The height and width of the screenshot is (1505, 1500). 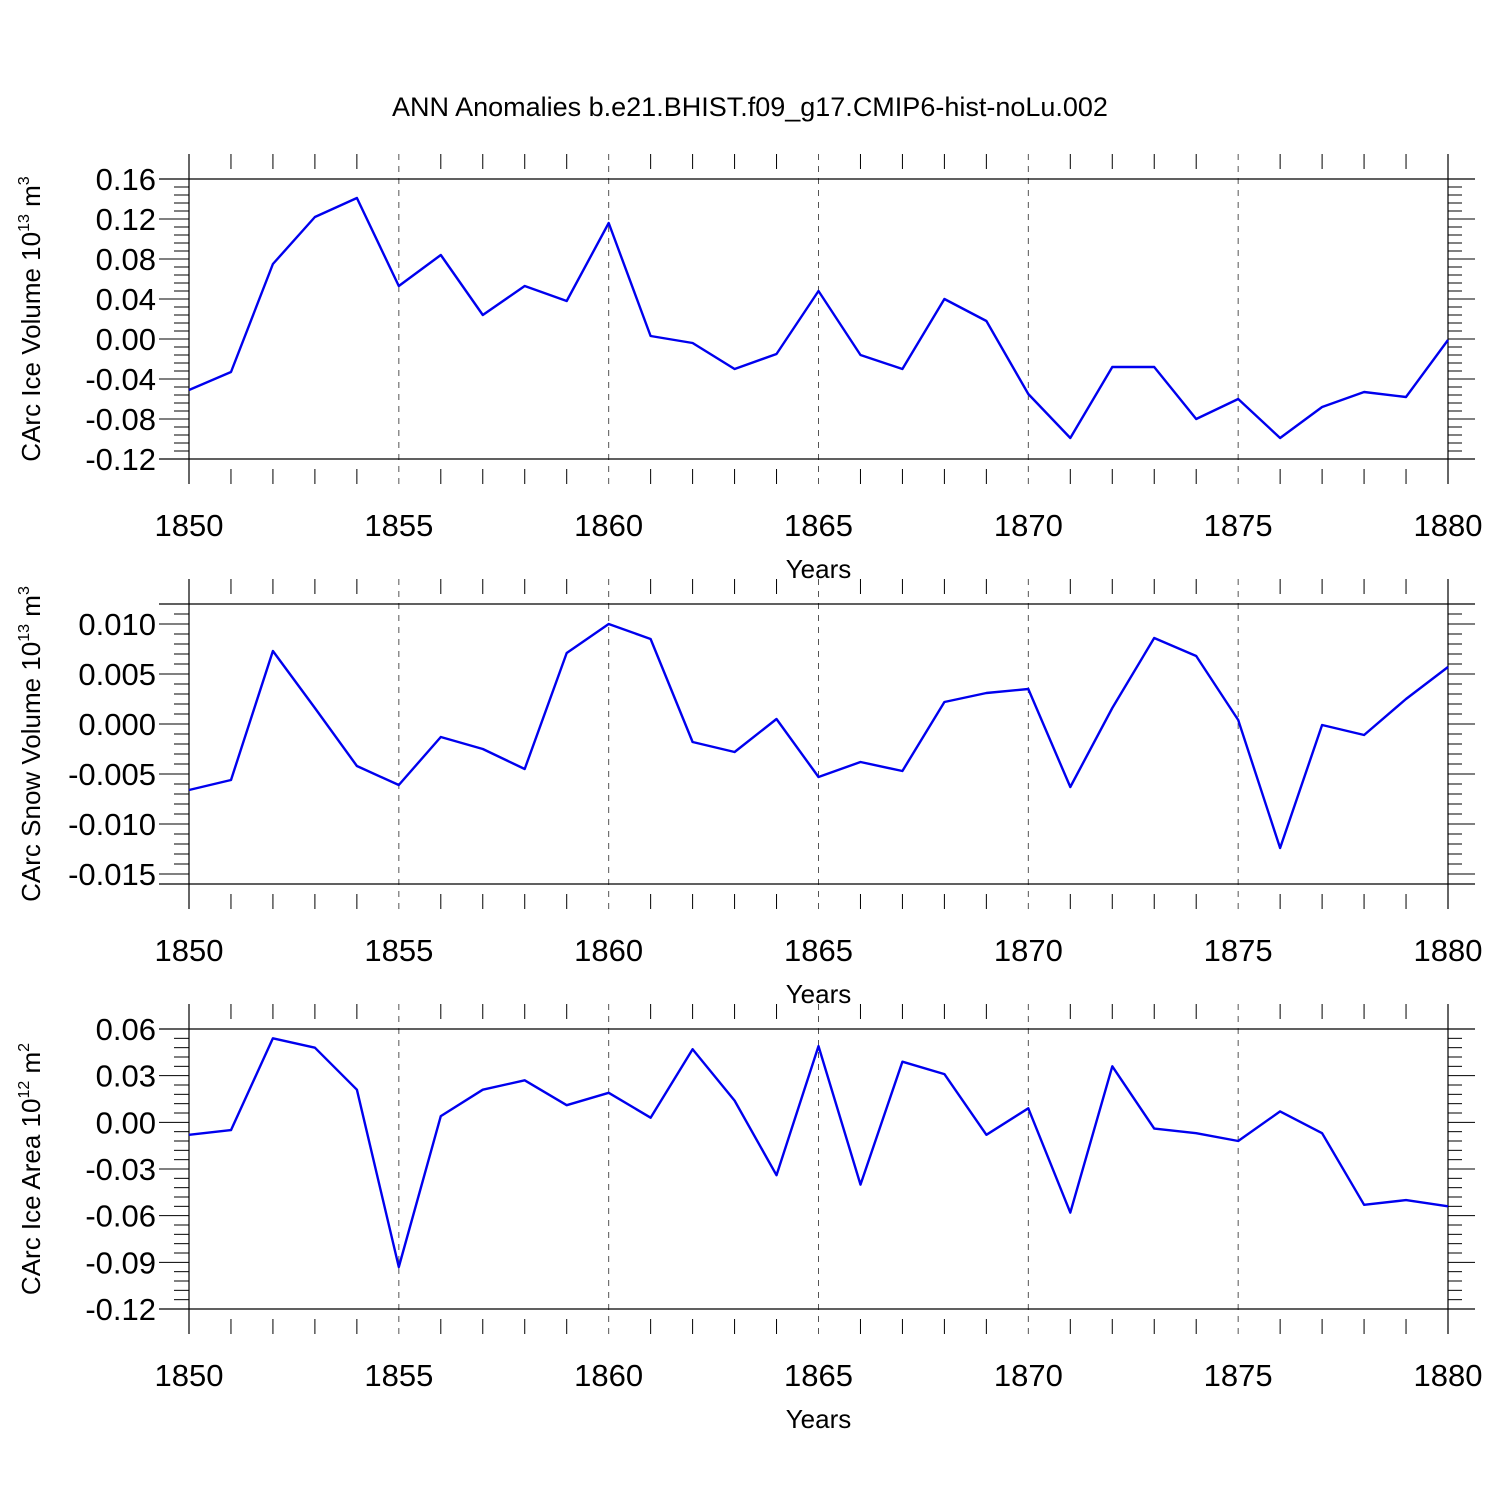 What do you see at coordinates (24, 1090) in the screenshot?
I see `y-label-superscript: 12` at bounding box center [24, 1090].